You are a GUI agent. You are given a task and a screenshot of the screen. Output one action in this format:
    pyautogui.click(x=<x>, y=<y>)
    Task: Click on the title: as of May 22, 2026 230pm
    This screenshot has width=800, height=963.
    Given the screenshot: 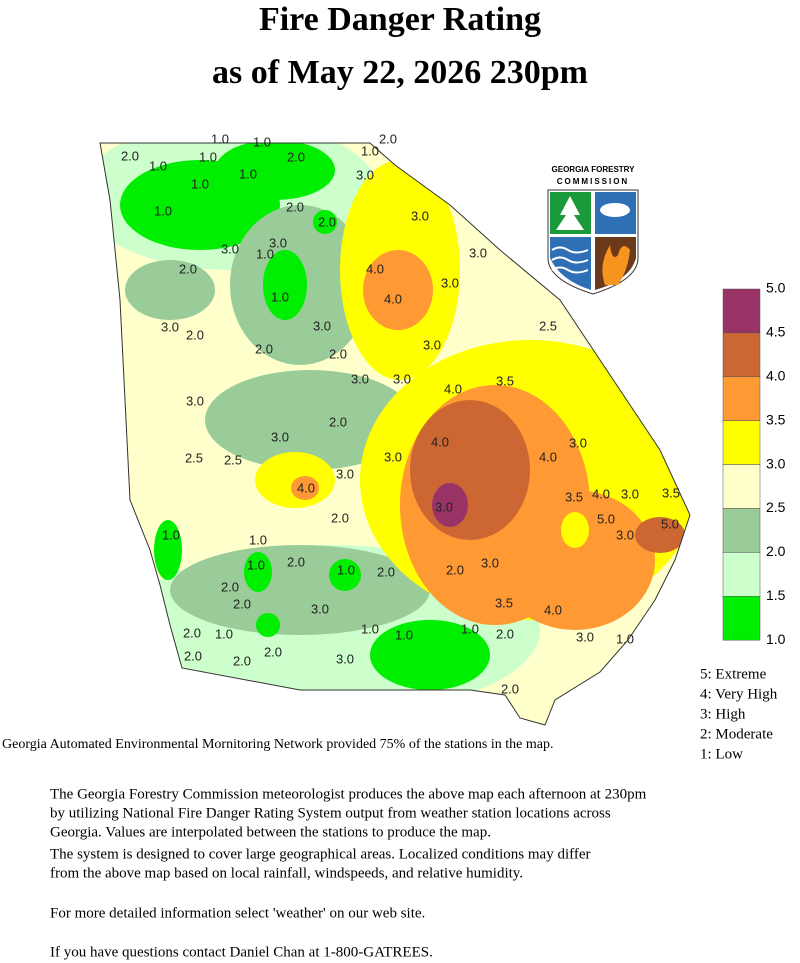 What is the action you would take?
    pyautogui.click(x=400, y=72)
    